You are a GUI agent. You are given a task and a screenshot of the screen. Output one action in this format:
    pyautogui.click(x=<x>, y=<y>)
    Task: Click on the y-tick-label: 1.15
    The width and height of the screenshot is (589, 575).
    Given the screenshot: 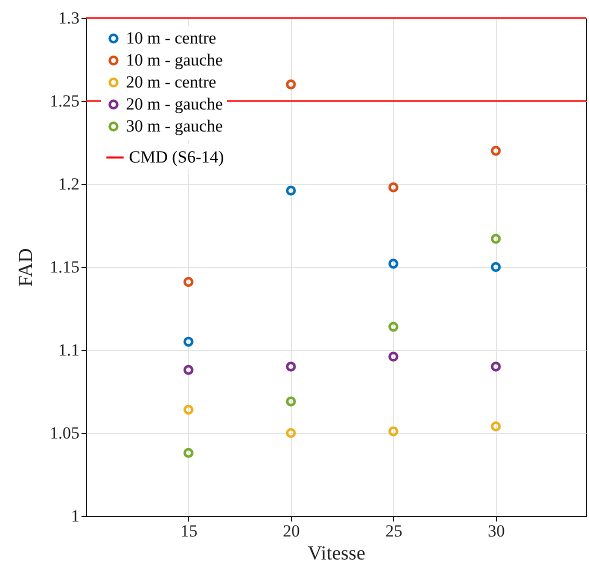 What is the action you would take?
    pyautogui.click(x=65, y=267)
    